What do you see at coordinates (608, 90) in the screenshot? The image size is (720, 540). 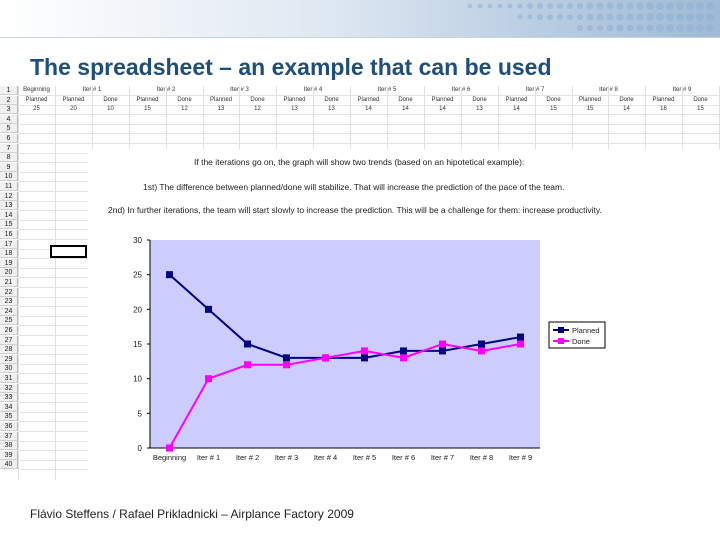 I see `cell-value: Iter # 8` at bounding box center [608, 90].